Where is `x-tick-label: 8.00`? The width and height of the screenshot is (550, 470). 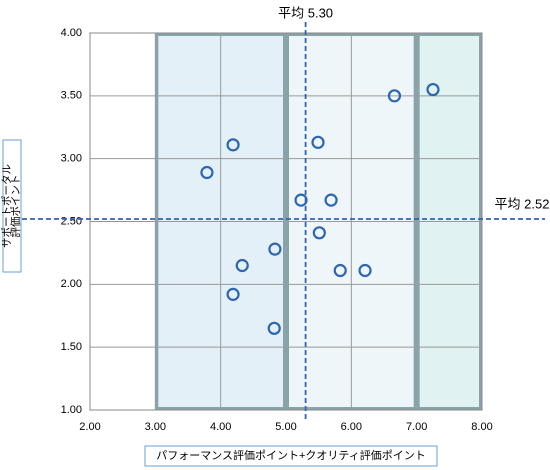 x-tick-label: 8.00 is located at coordinates (481, 427).